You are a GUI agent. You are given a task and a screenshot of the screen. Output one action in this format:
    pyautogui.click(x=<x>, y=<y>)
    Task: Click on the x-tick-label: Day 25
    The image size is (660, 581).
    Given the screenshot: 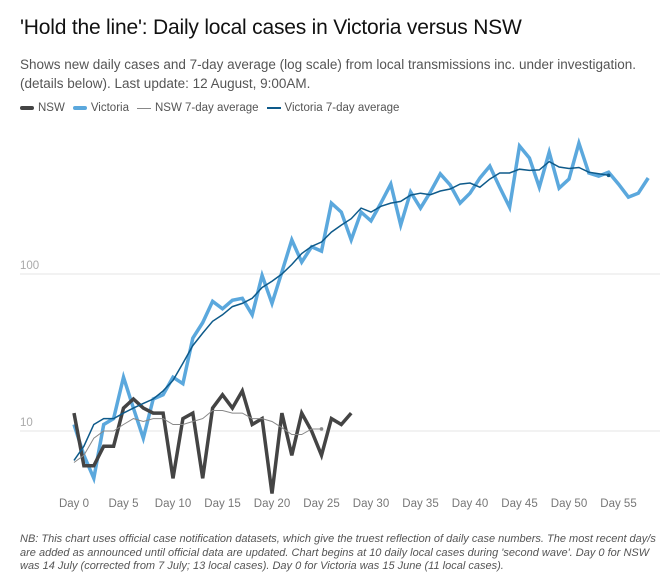 What is the action you would take?
    pyautogui.click(x=321, y=504)
    